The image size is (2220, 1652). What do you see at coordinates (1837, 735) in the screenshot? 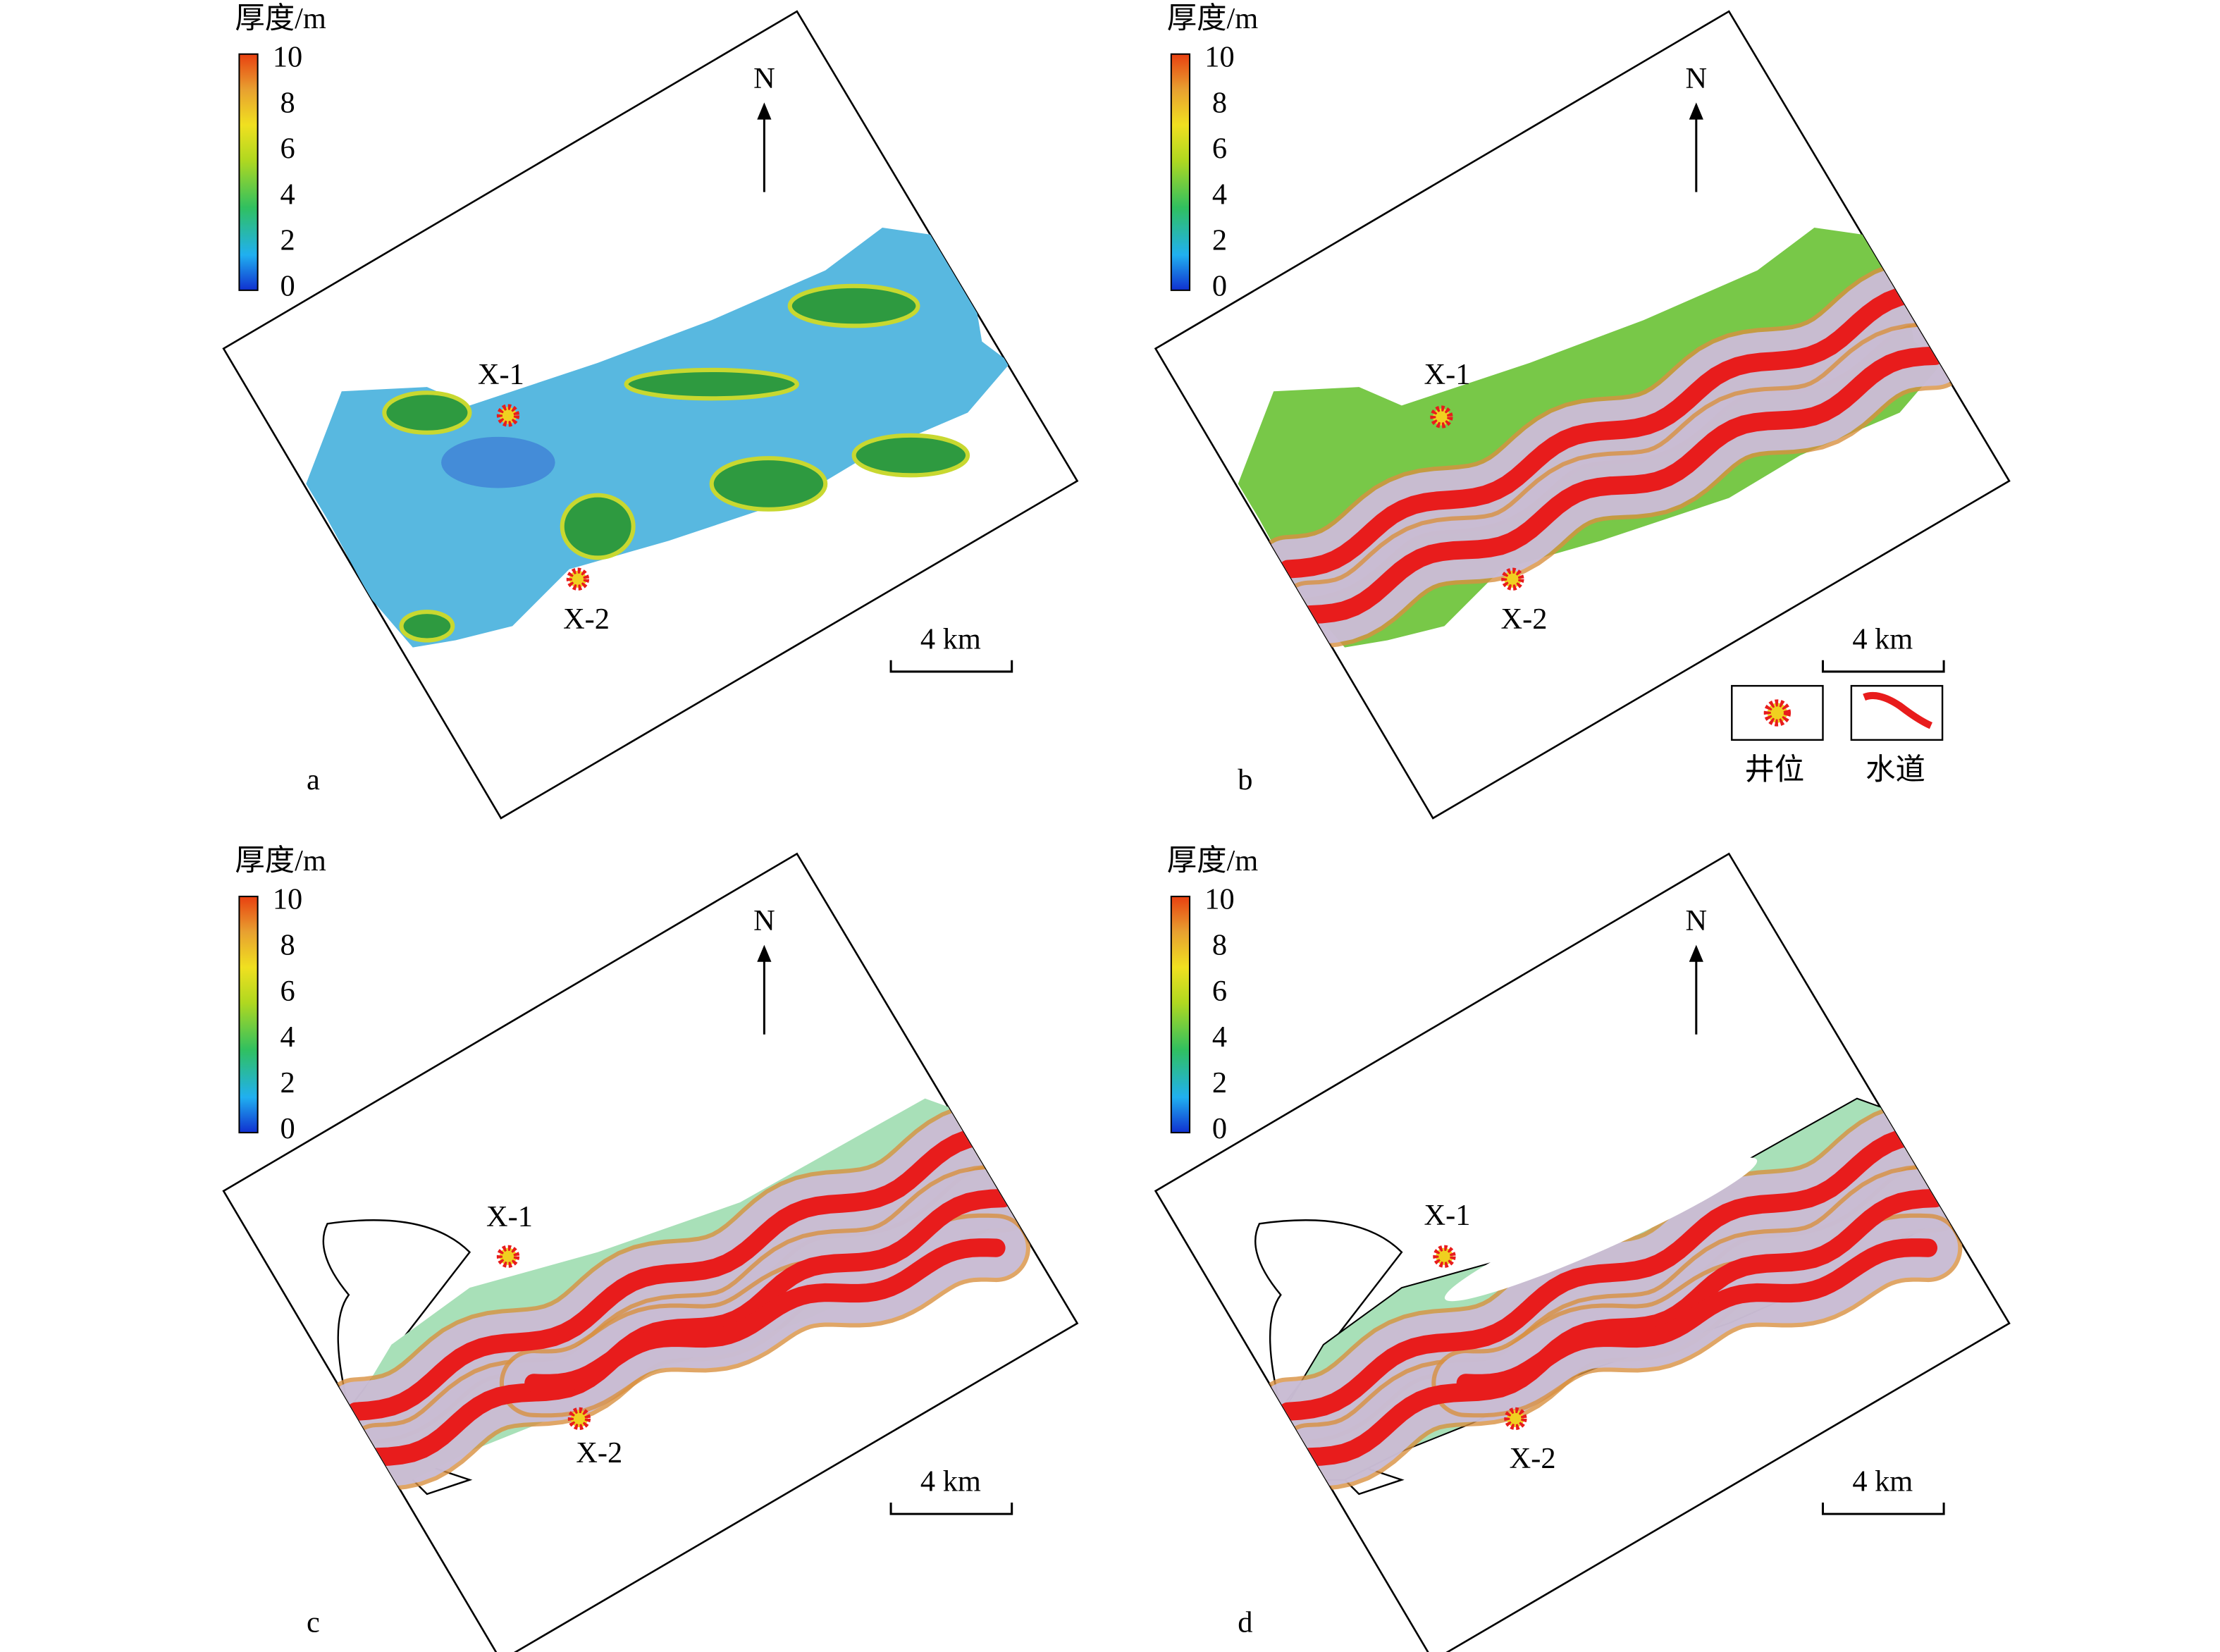
I see `legend: 井位 水道` at bounding box center [1837, 735].